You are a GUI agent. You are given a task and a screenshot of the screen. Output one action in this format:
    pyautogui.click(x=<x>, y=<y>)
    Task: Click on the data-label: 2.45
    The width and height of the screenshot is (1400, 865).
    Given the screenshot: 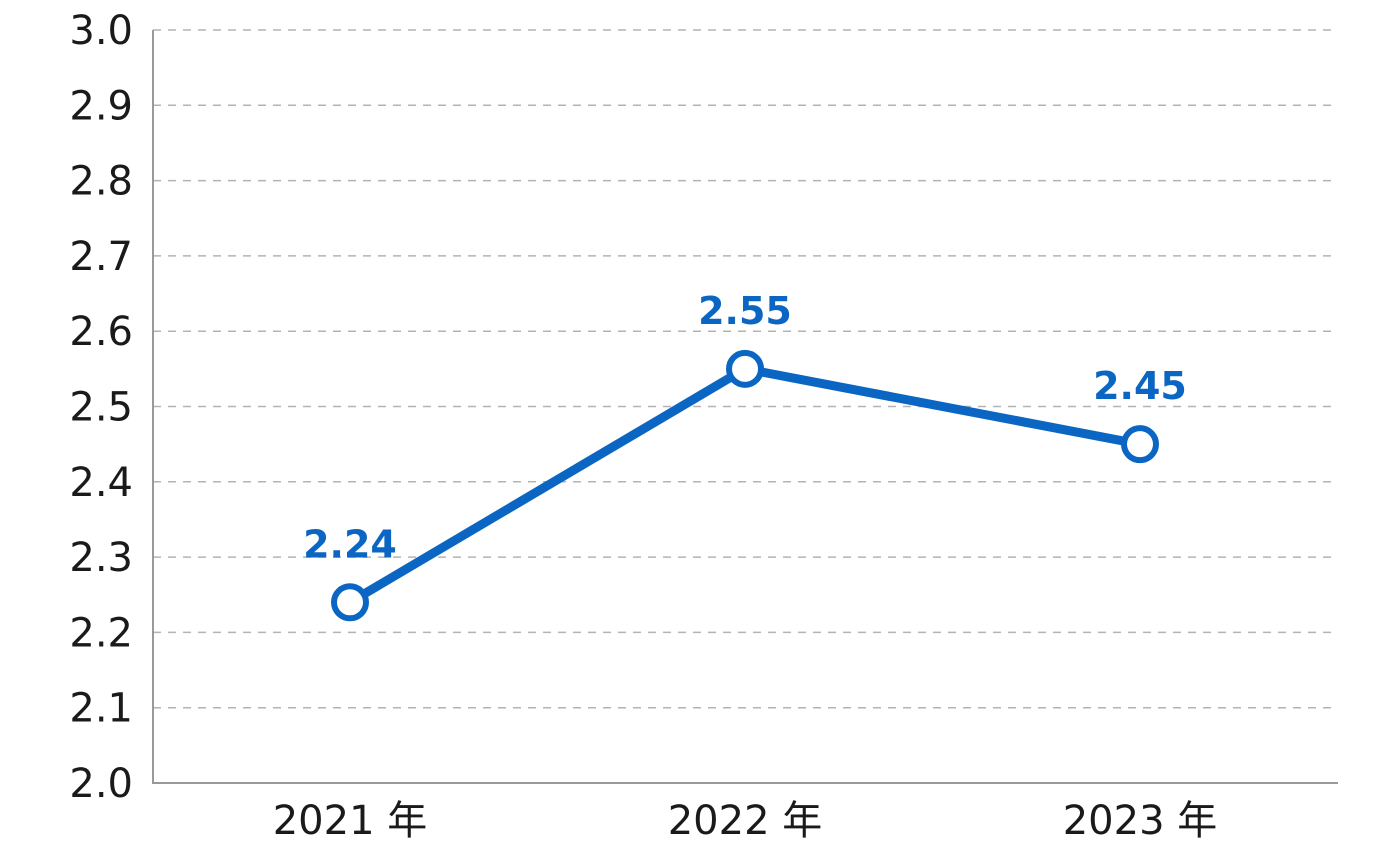 What is the action you would take?
    pyautogui.click(x=1140, y=386)
    